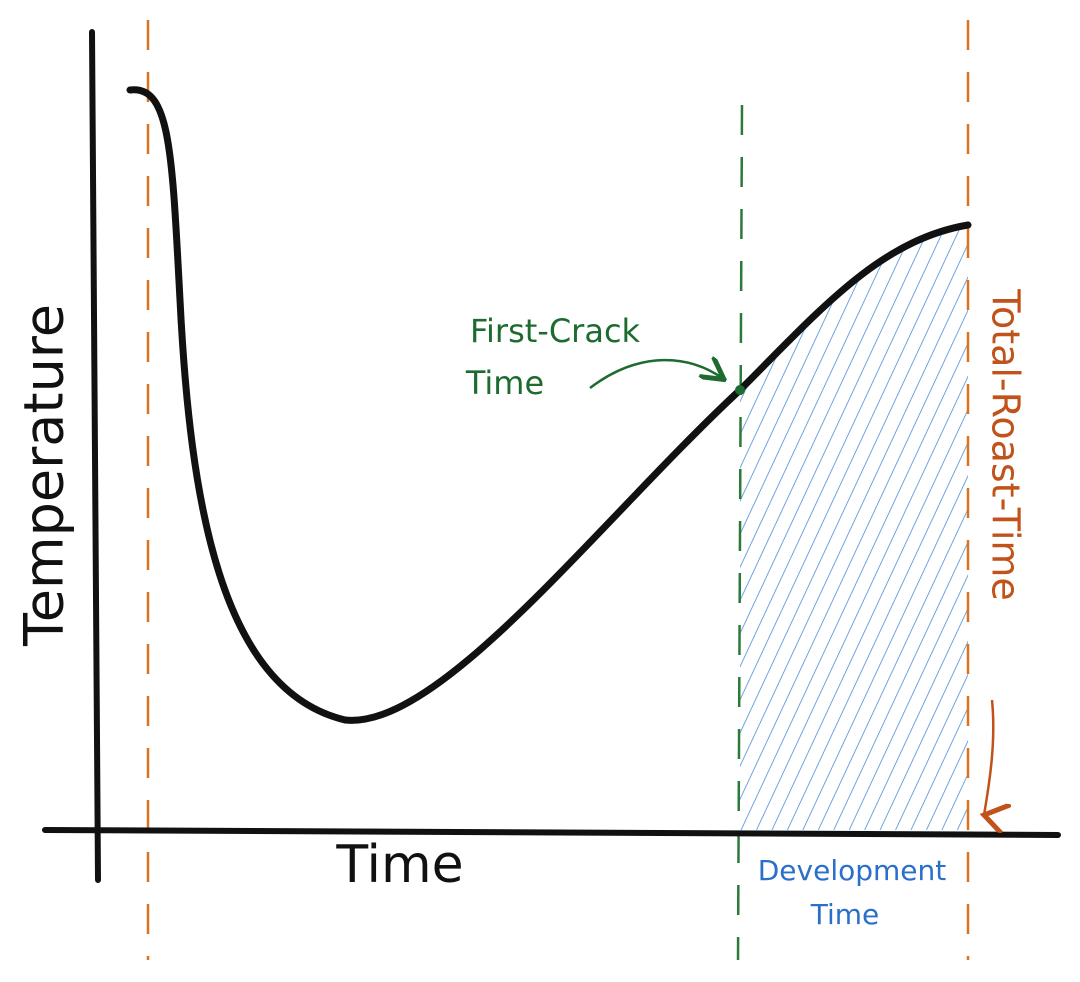  I want to click on development-label: Time, so click(845, 914).